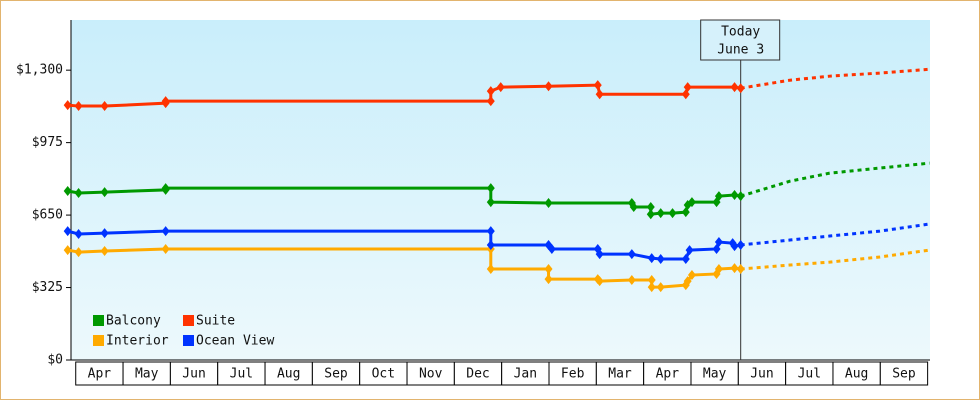 The image size is (980, 400). What do you see at coordinates (431, 374) in the screenshot?
I see `x-tick-label: Nov` at bounding box center [431, 374].